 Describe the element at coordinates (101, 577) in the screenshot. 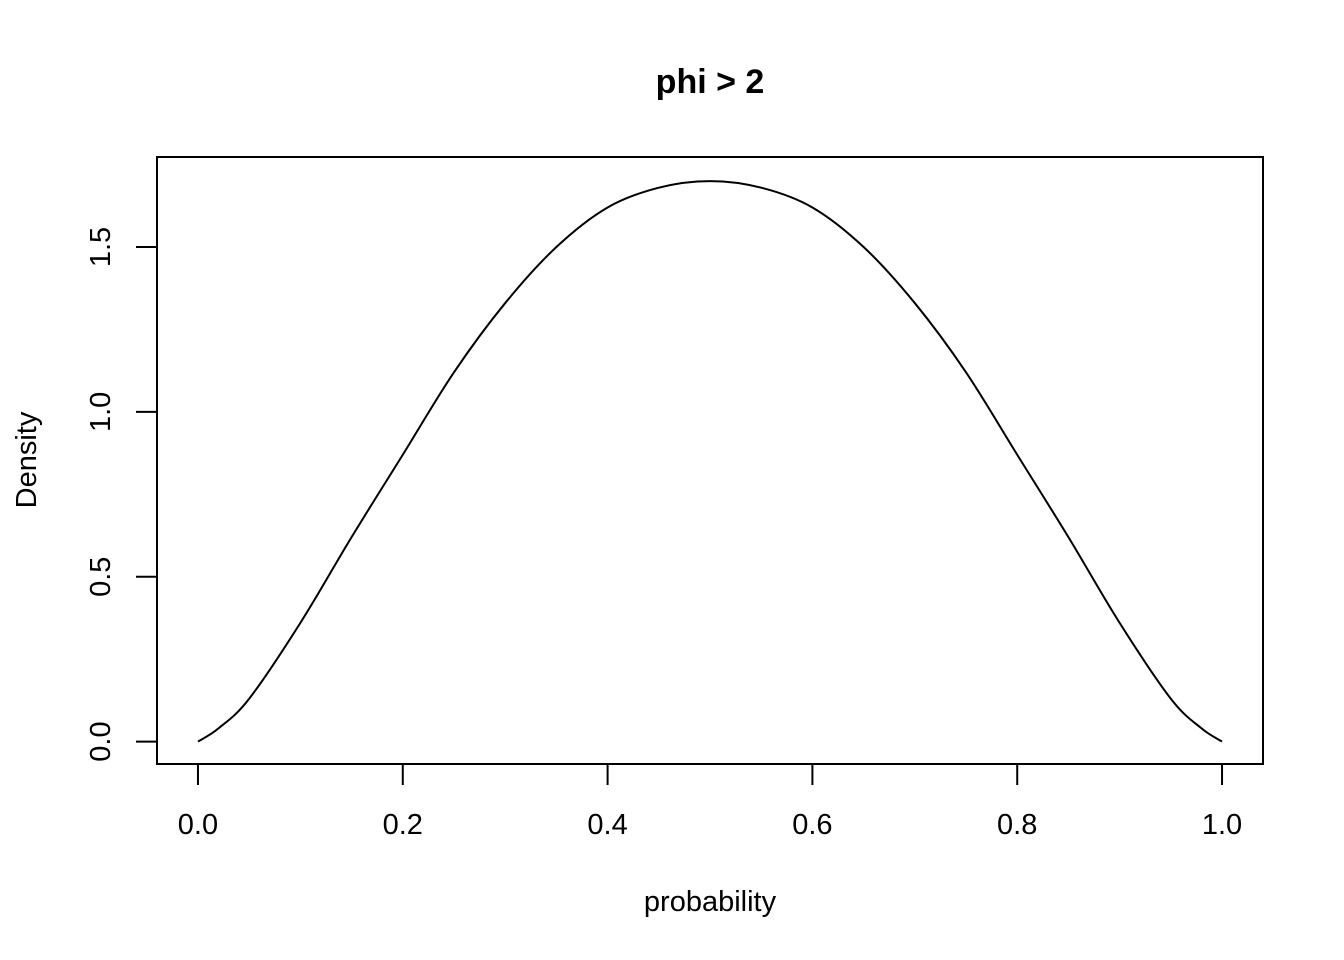

I see `y-tick-label: 0.5` at that location.